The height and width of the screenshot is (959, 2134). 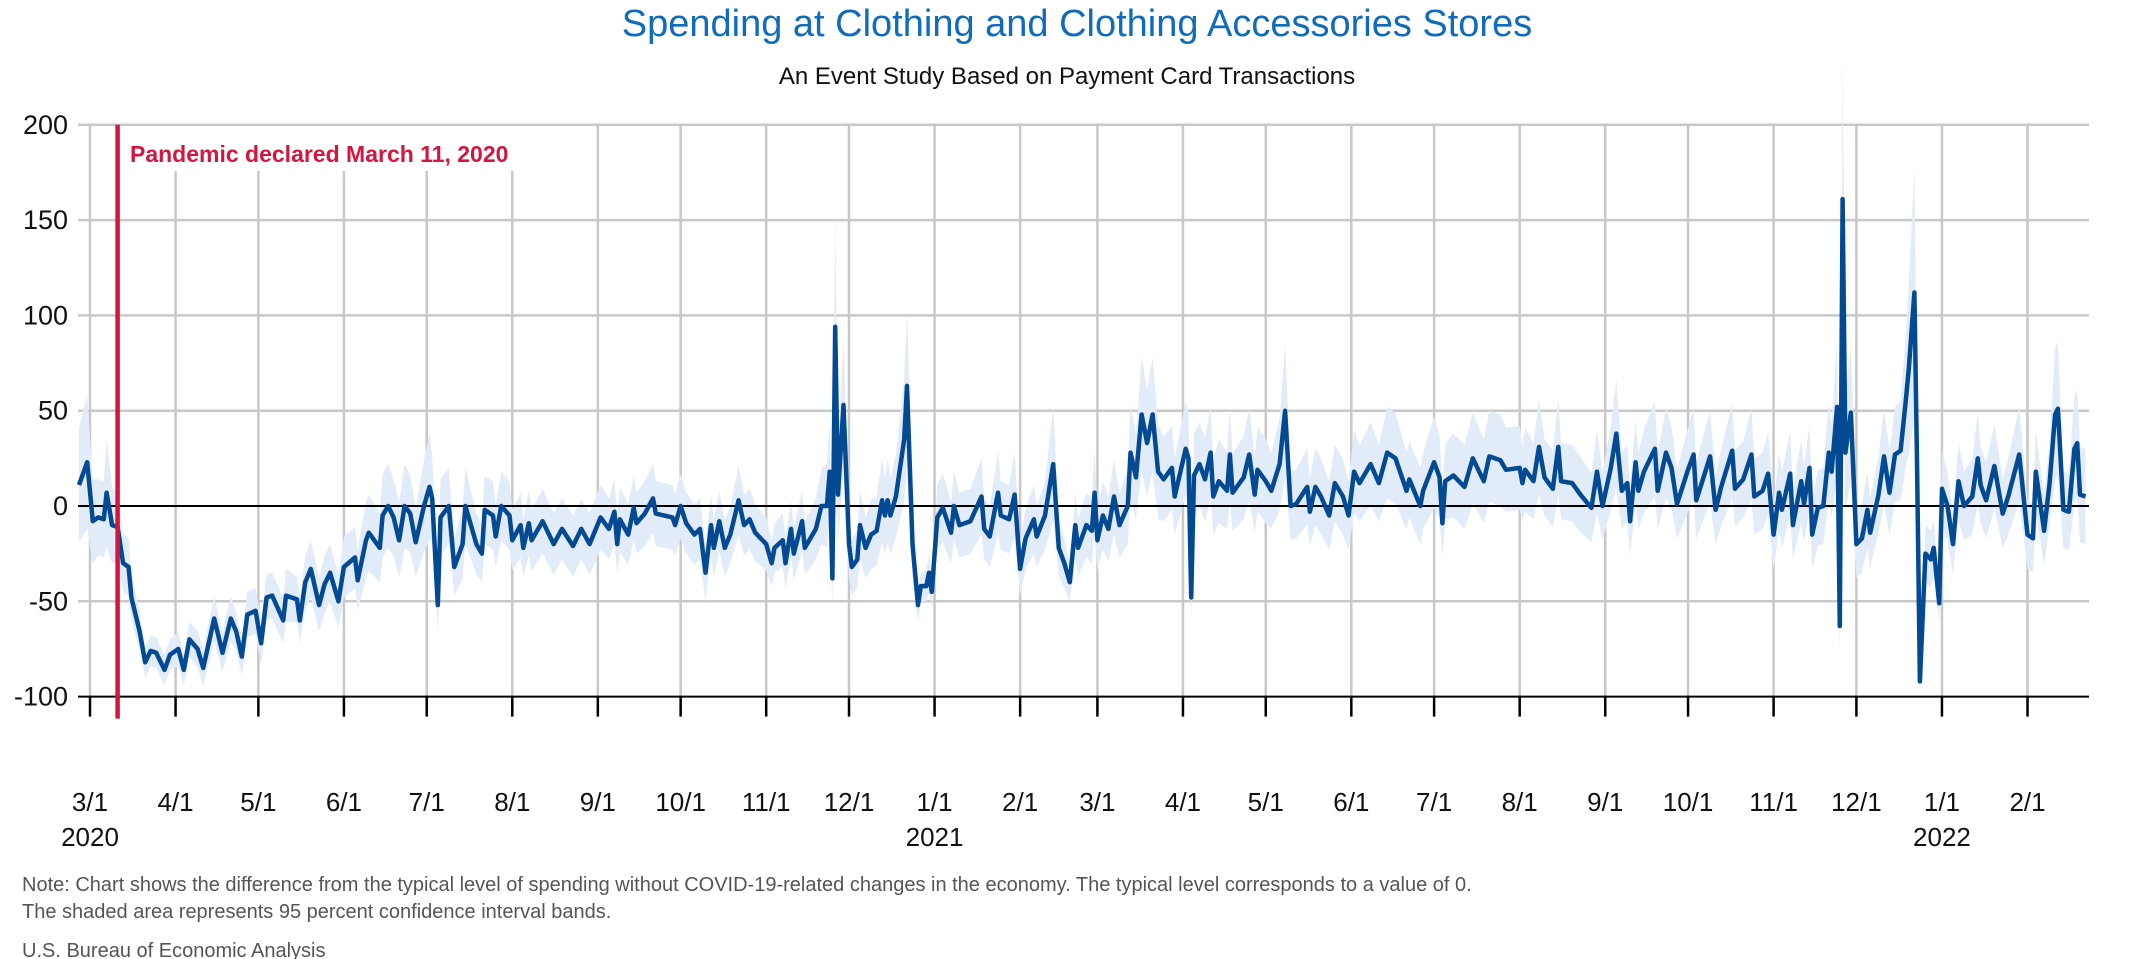 I want to click on y-tick-label: -50, so click(x=48, y=601).